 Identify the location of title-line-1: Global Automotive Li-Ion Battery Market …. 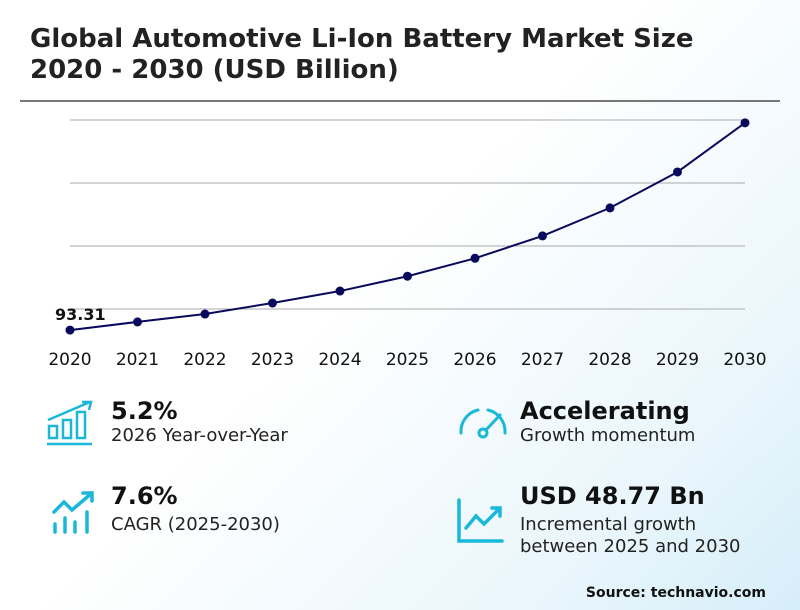
(362, 39).